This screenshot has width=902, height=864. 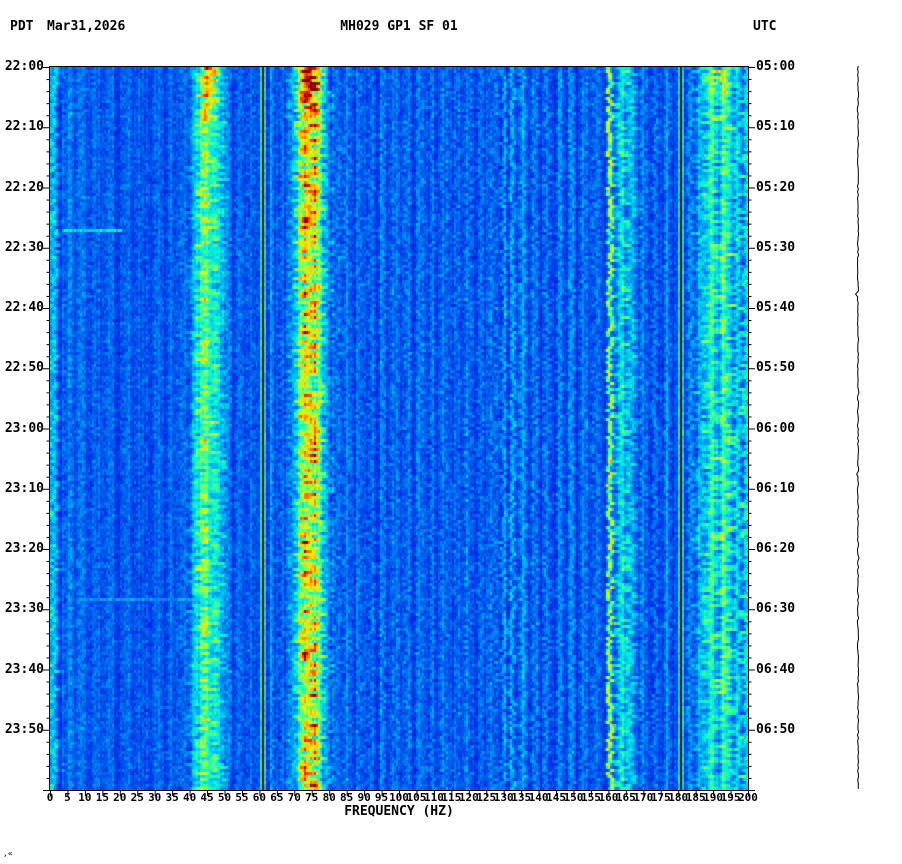 I want to click on time-label-utc: 06:30, so click(x=776, y=609).